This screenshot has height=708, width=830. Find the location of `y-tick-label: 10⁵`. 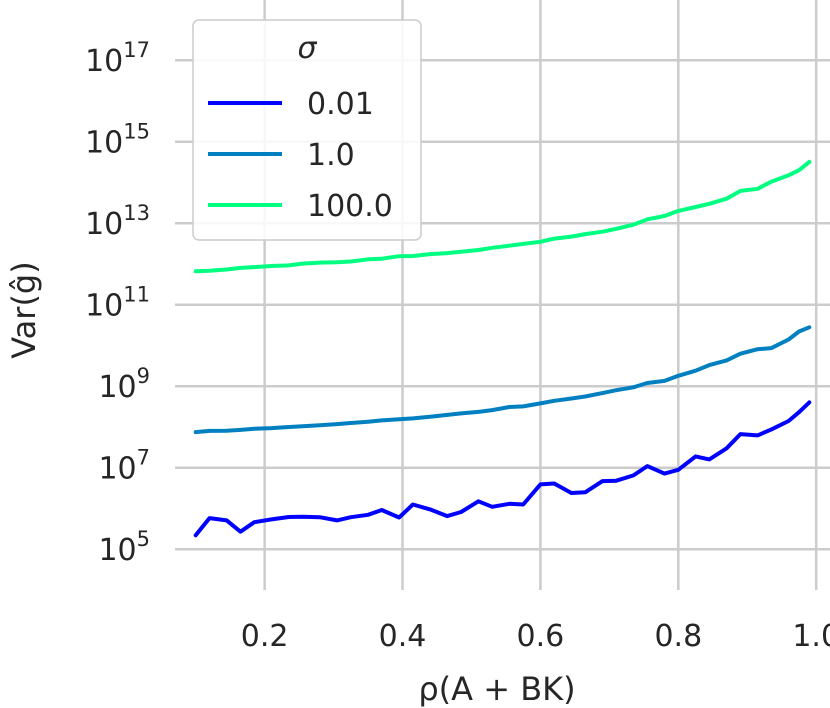

y-tick-label: 10⁵ is located at coordinates (124, 547).